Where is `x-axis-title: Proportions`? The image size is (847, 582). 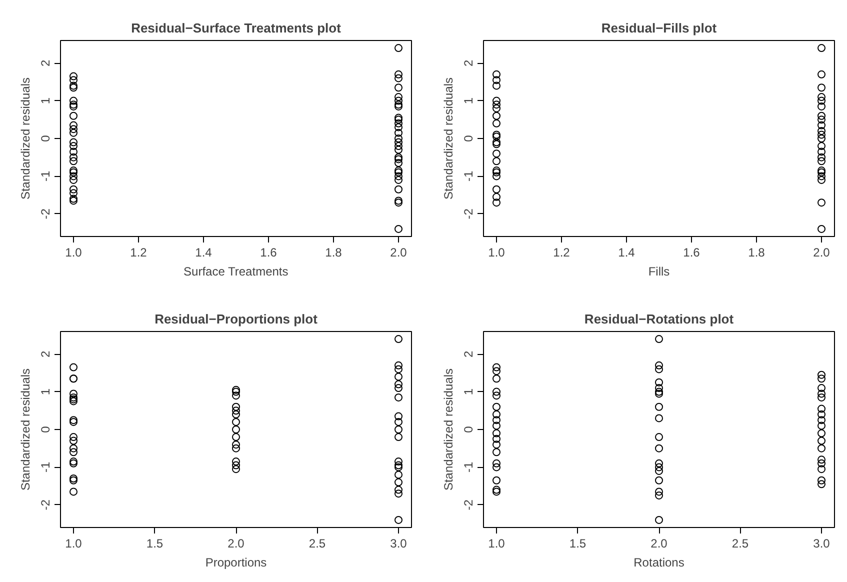 x-axis-title: Proportions is located at coordinates (236, 563).